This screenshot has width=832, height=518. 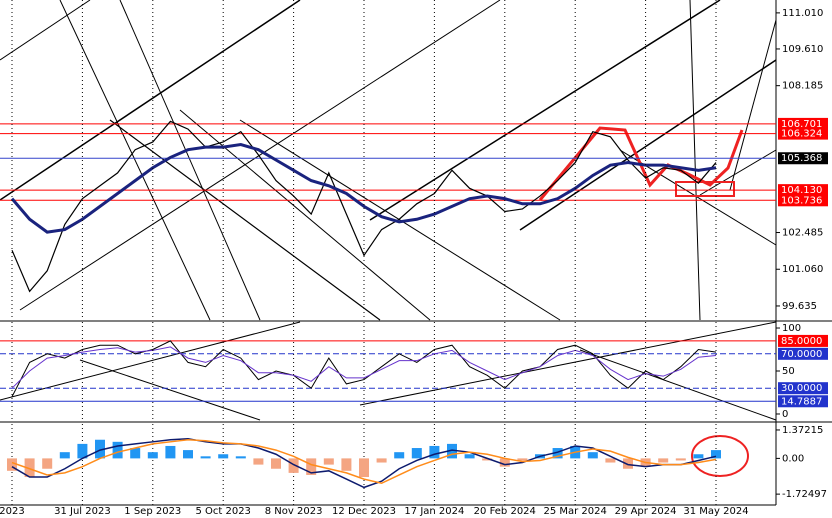 I want to click on level-label: 85.0000, so click(x=801, y=341).